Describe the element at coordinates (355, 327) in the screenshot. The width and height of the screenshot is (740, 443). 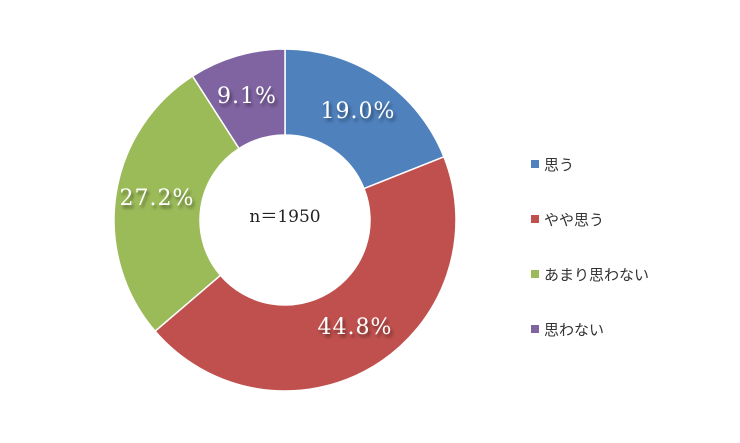
I see `data-label-2: 44.8%` at that location.